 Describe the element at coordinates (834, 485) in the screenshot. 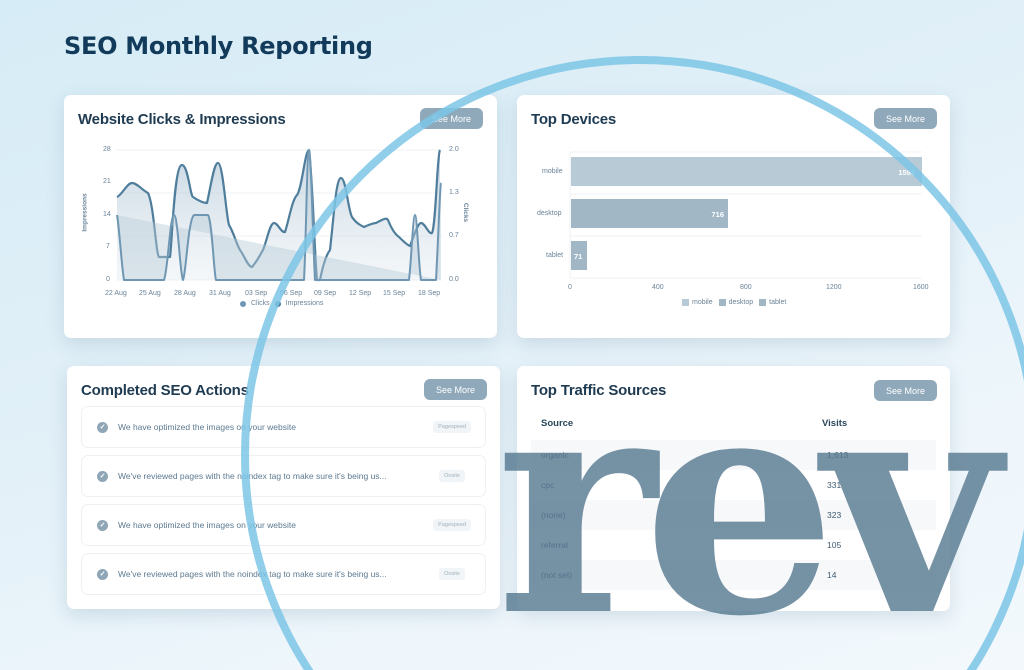

I see `visits-cell: 331` at that location.